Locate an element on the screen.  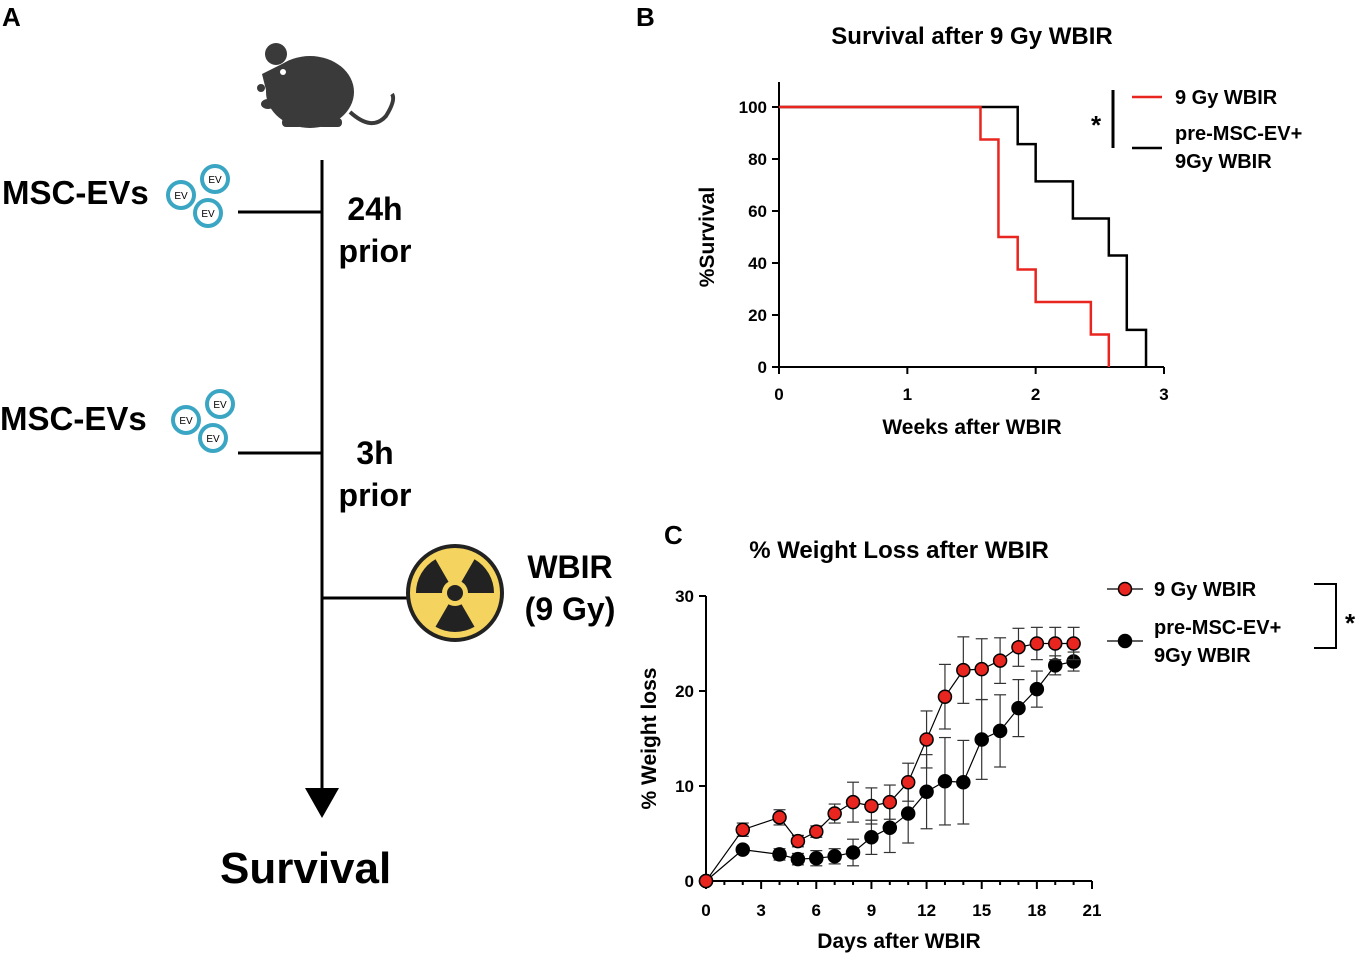
panel-b-letter: B is located at coordinates (645, 17).